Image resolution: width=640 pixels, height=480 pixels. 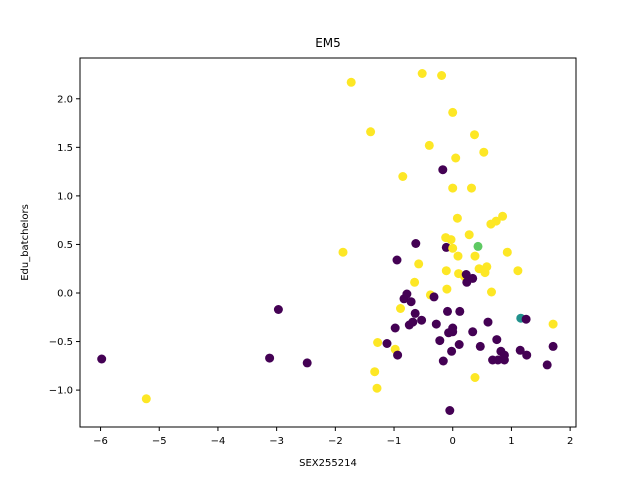 What do you see at coordinates (61, 391) in the screenshot?
I see `y-tick-label: −1.0` at bounding box center [61, 391].